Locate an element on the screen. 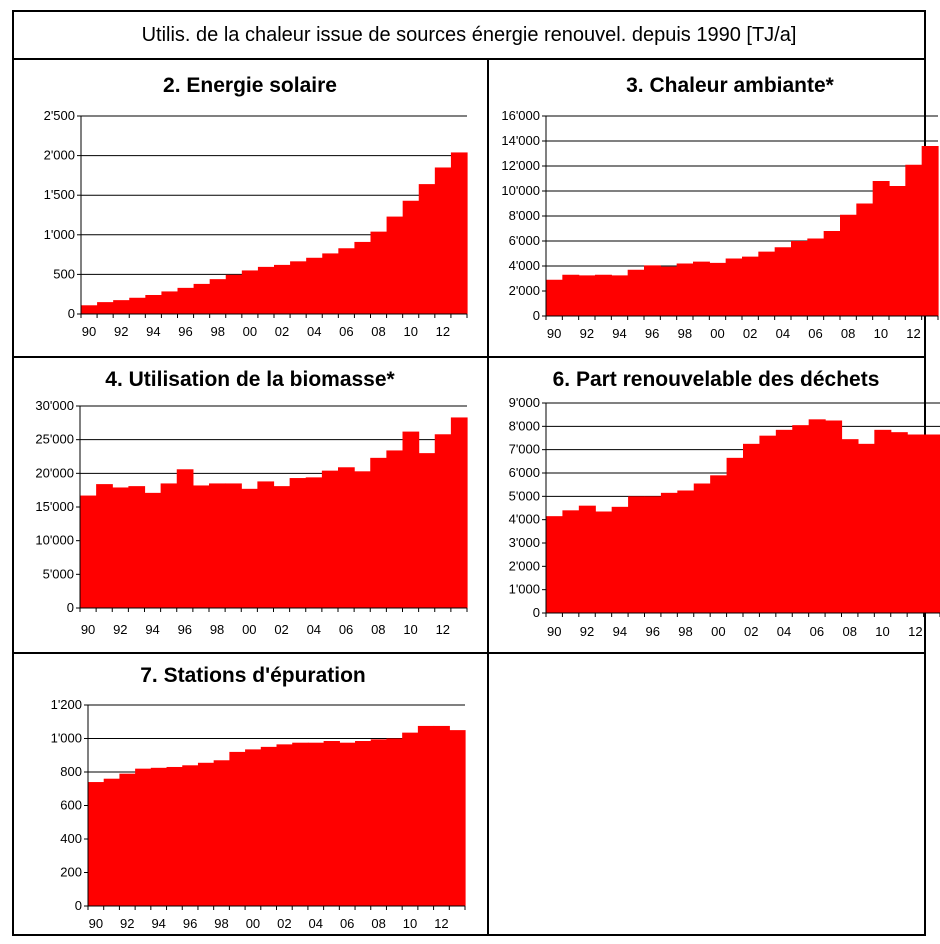 This screenshot has width=940, height=944. x-tick-label: 00 is located at coordinates (253, 923).